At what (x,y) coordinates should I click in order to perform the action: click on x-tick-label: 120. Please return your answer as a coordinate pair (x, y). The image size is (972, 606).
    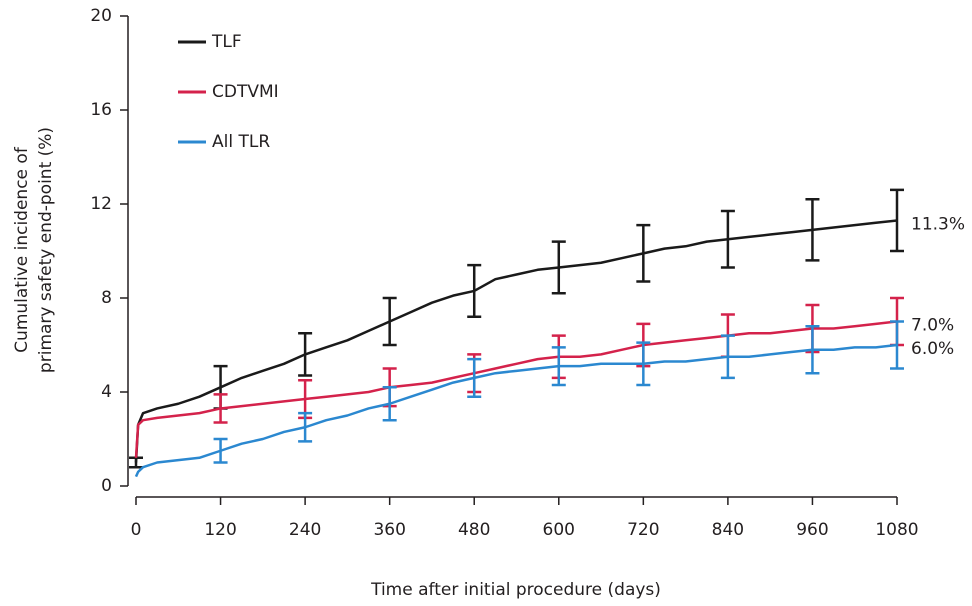
    Looking at the image, I should click on (220, 530).